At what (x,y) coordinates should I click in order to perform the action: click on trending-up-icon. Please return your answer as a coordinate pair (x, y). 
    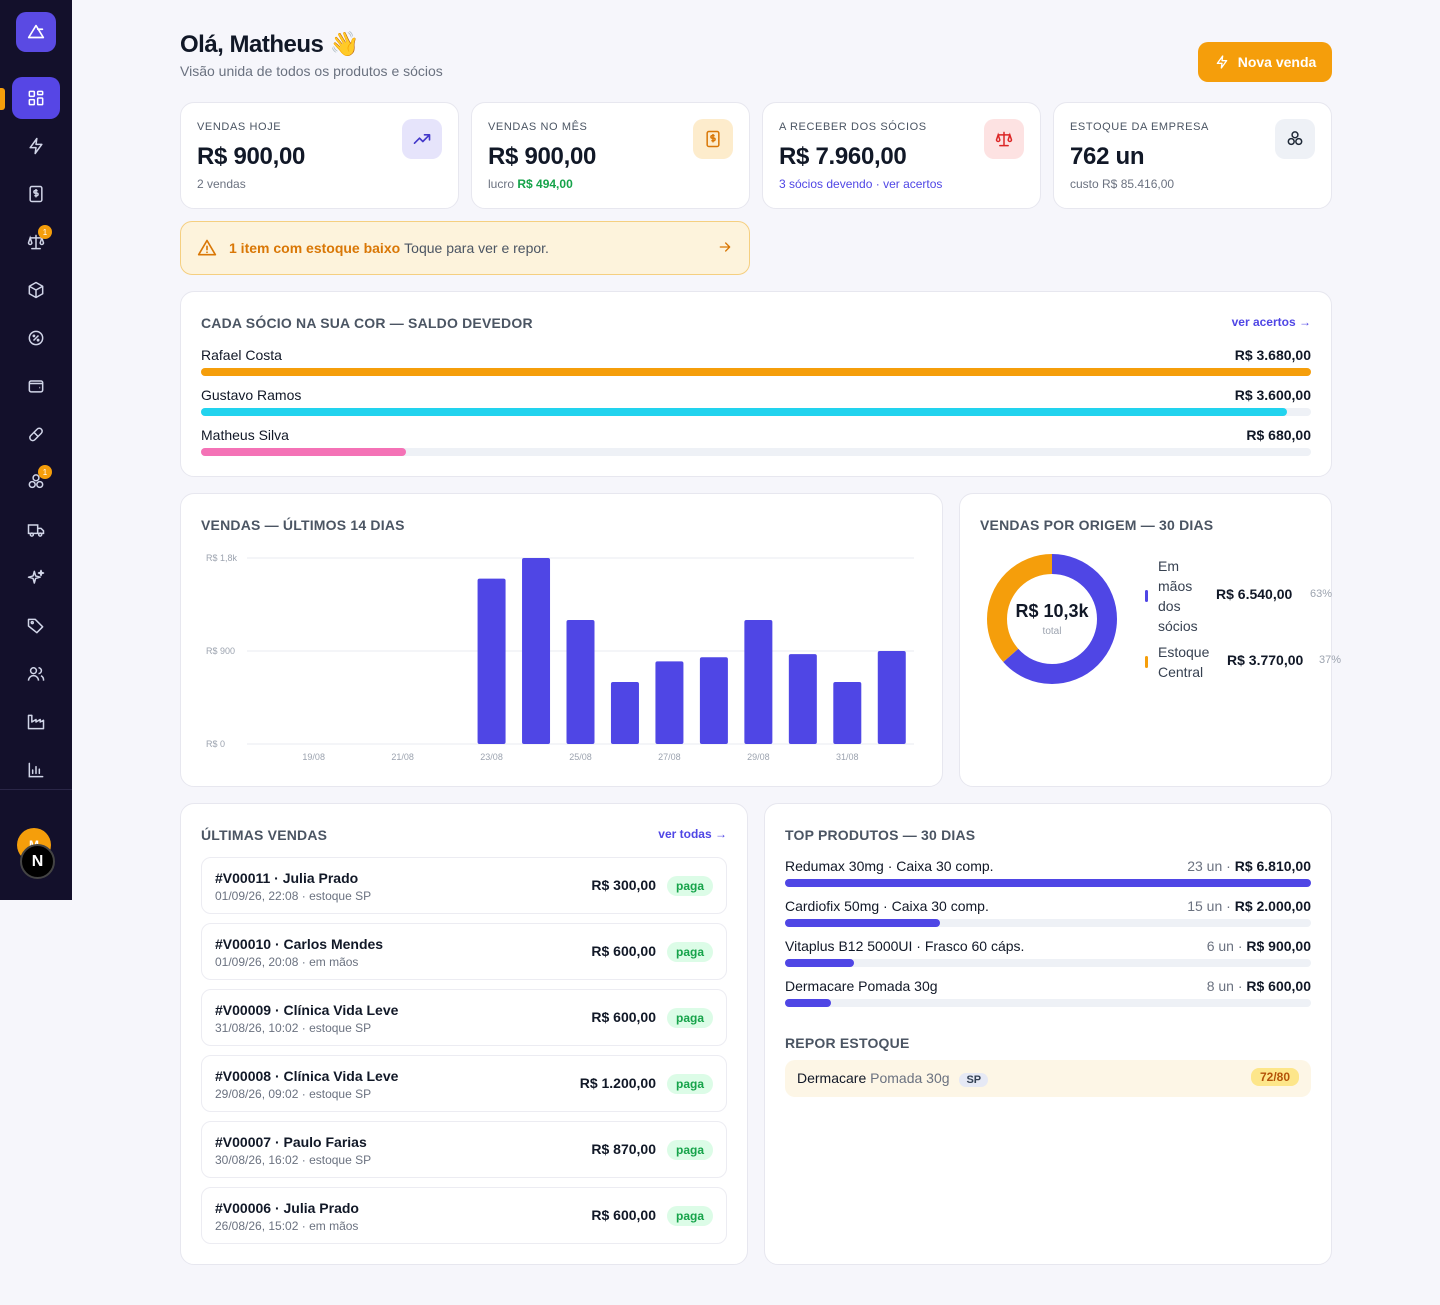
    Looking at the image, I should click on (422, 139).